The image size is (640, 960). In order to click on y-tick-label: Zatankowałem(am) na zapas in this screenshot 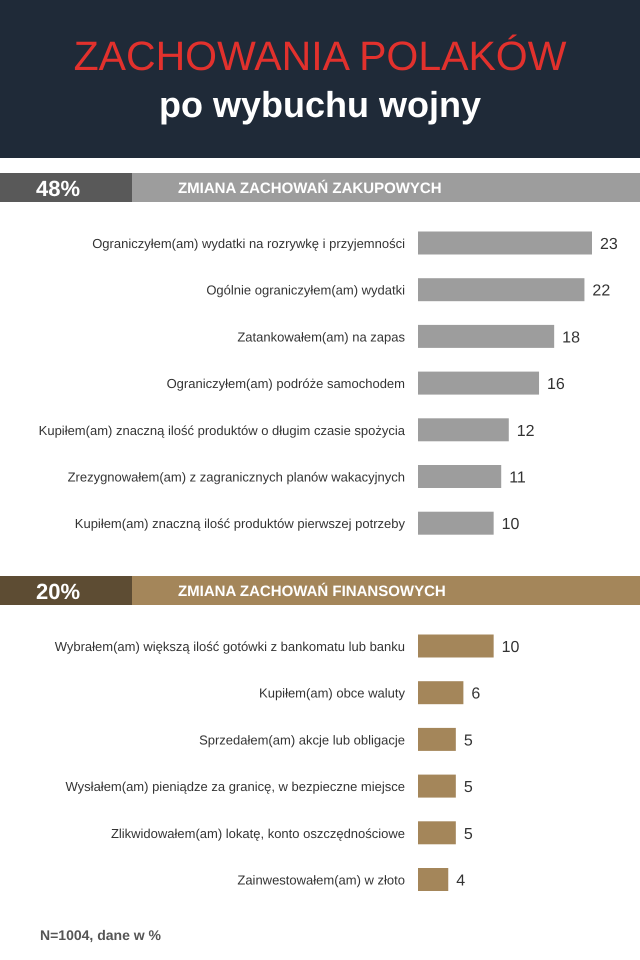, I will do `click(321, 336)`.